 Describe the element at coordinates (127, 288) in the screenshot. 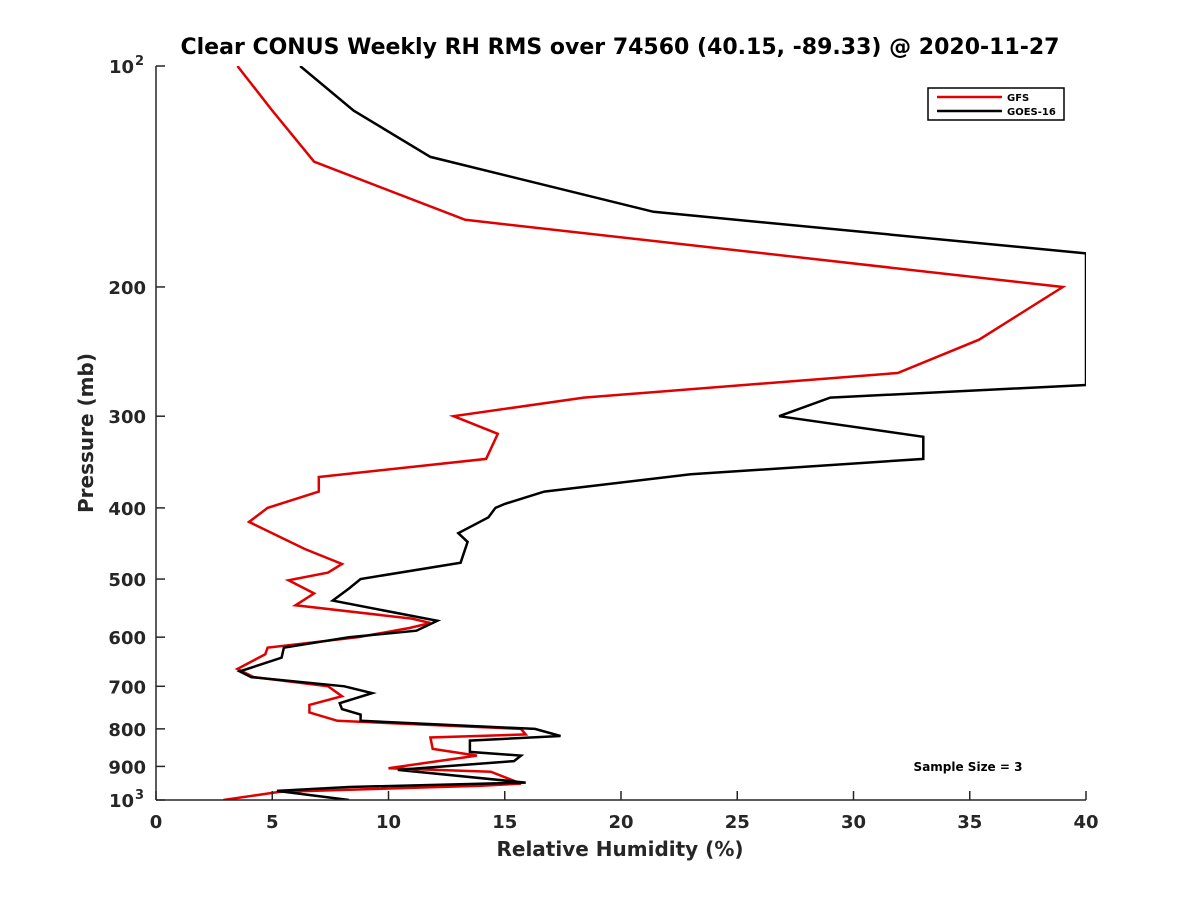

I see `y-tick-label: 200` at that location.